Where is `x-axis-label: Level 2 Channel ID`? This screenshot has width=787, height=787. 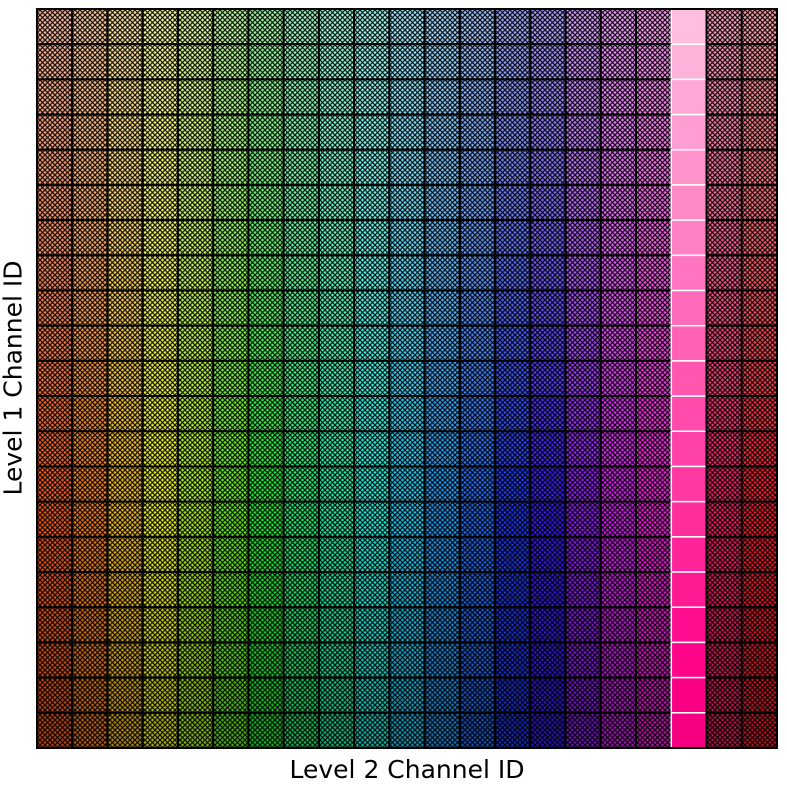
x-axis-label: Level 2 Channel ID is located at coordinates (407, 769).